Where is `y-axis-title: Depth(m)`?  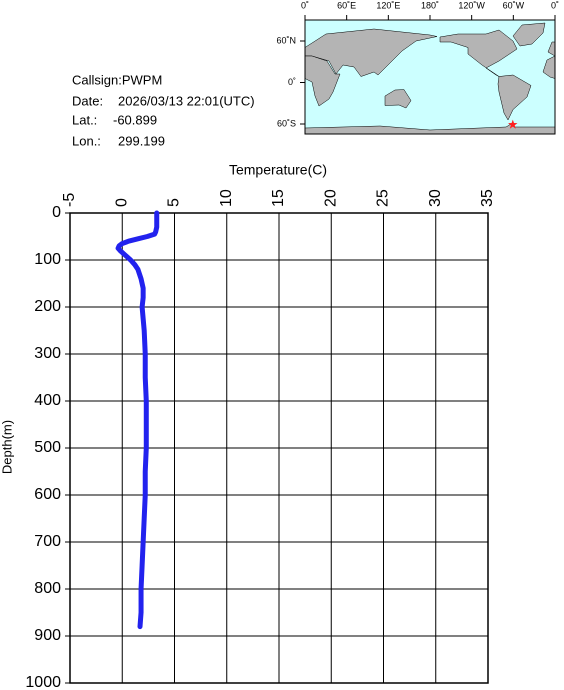 y-axis-title: Depth(m) is located at coordinates (7, 447).